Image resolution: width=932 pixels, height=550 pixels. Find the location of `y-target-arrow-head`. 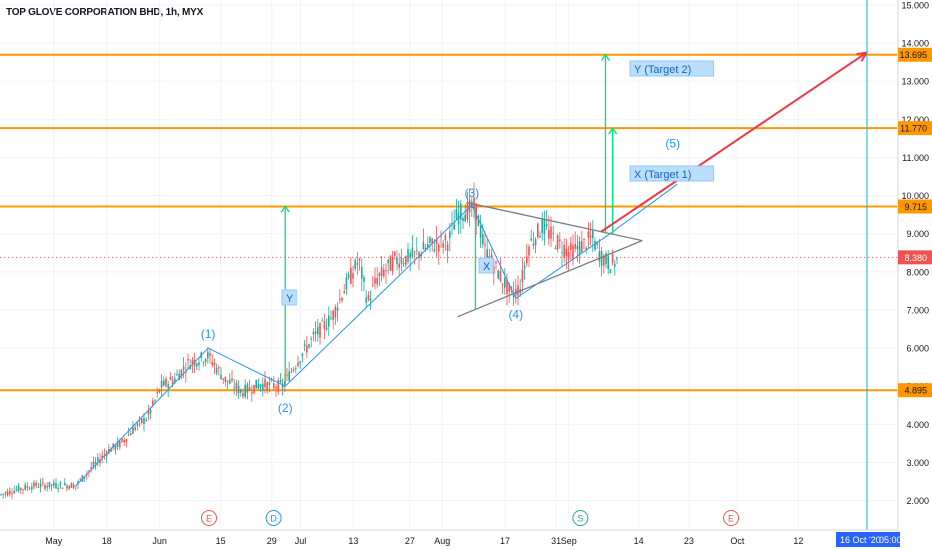

y-target-arrow-head is located at coordinates (605, 57).